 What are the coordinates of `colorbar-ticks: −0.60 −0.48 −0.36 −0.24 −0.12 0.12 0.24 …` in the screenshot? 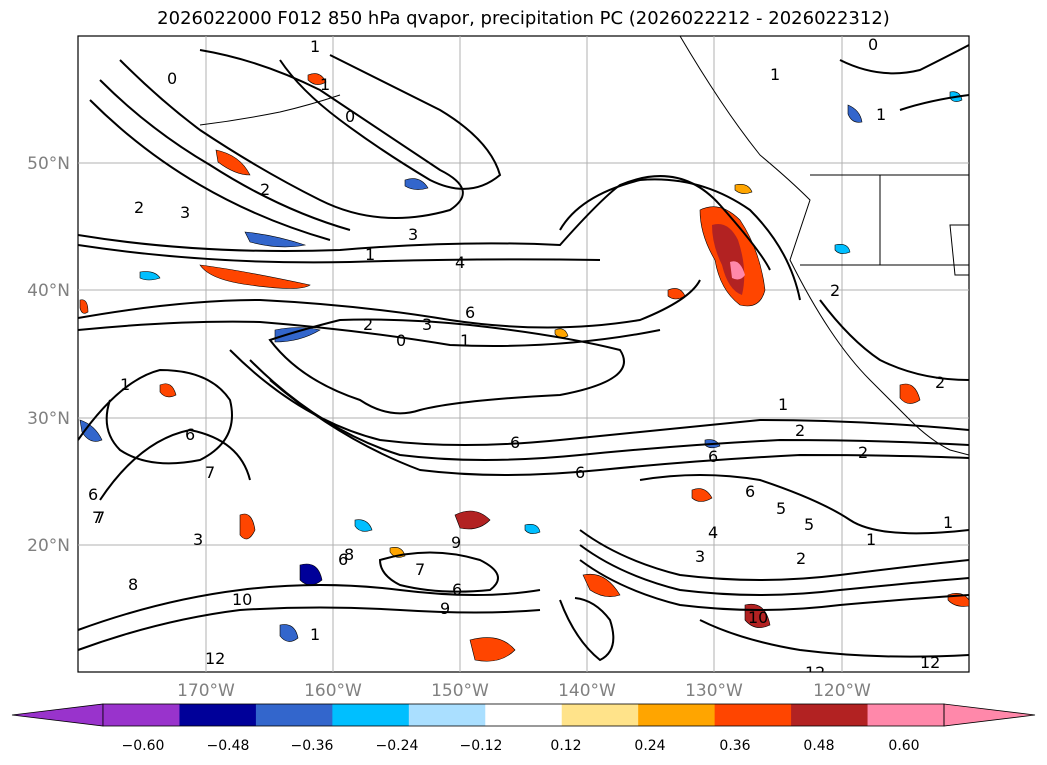 It's located at (521, 746).